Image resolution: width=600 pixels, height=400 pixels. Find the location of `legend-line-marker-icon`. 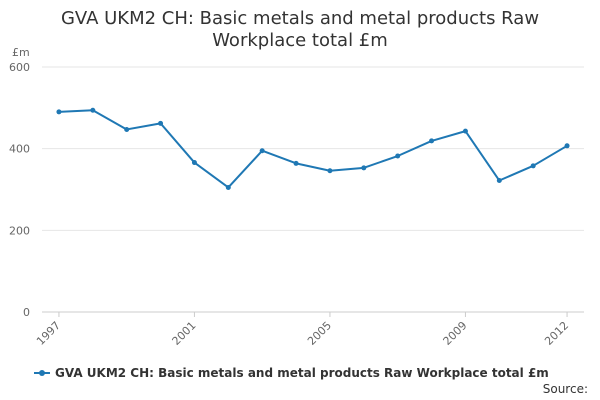

legend-line-marker-icon is located at coordinates (42, 373).